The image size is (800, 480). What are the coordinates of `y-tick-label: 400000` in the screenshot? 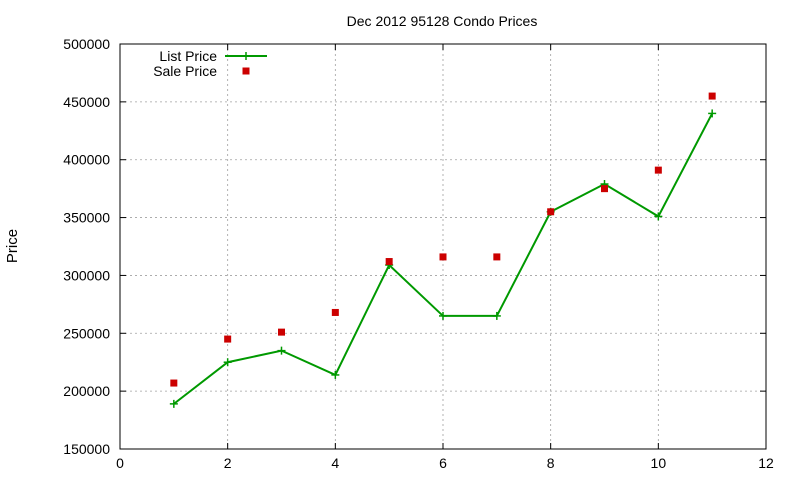 It's located at (86, 160).